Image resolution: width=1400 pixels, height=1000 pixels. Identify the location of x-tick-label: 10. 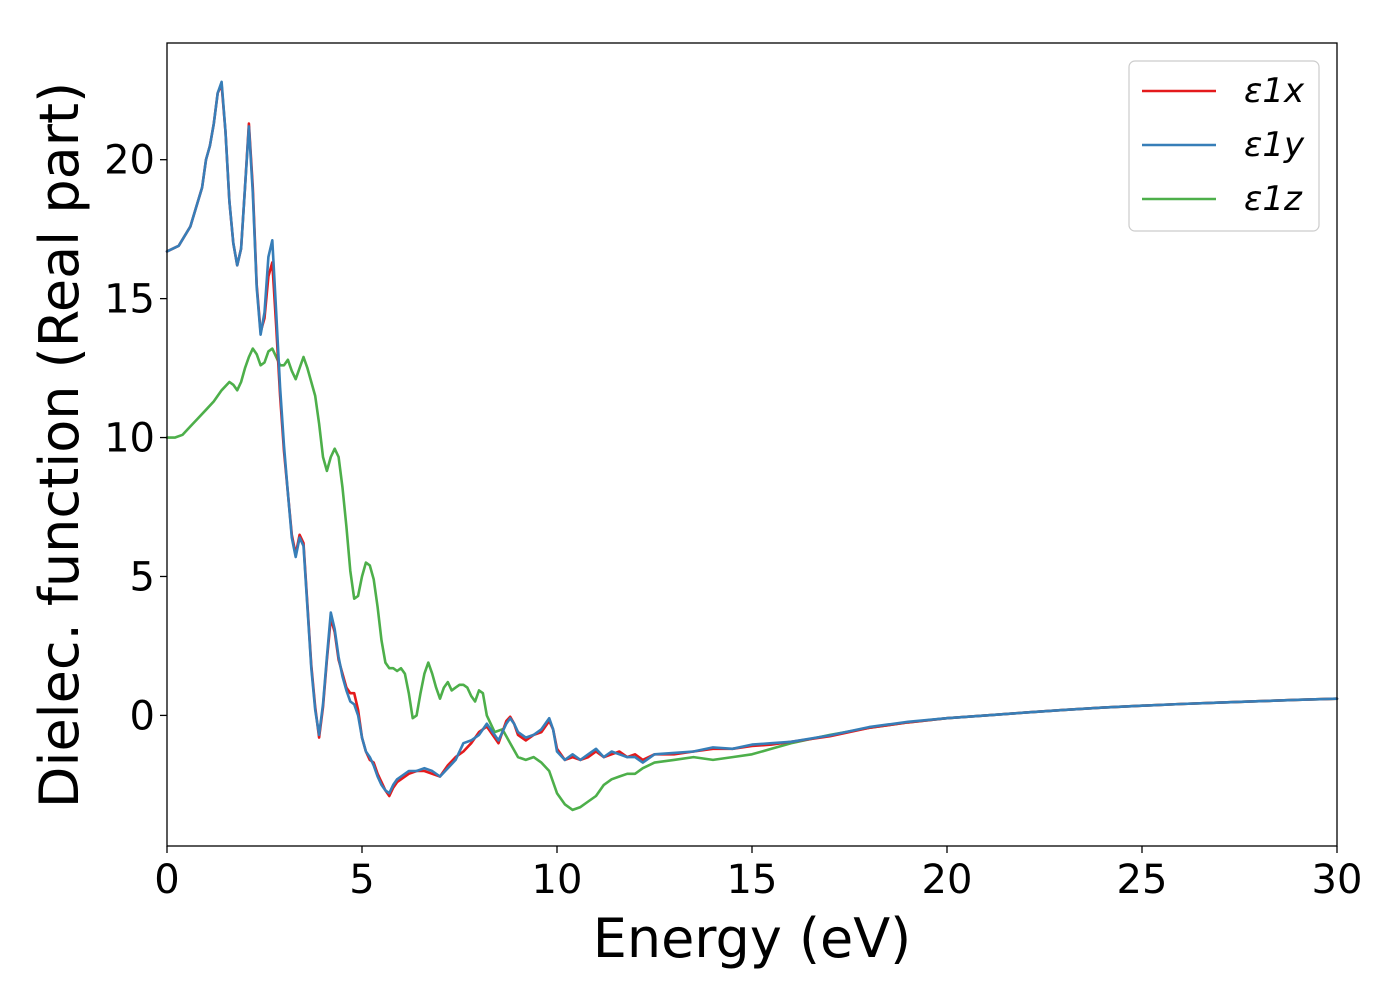
(557, 880).